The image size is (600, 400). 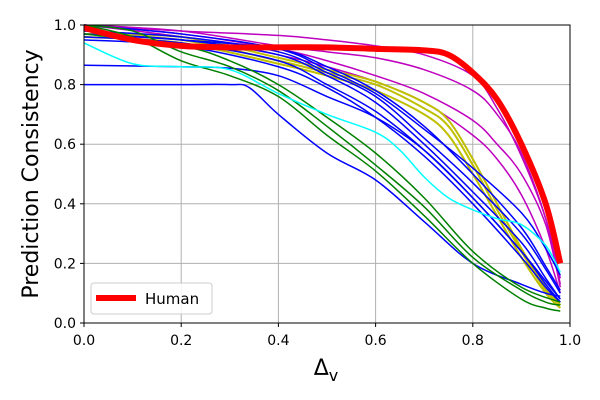 I want to click on legend-label-human: Human, so click(x=172, y=299).